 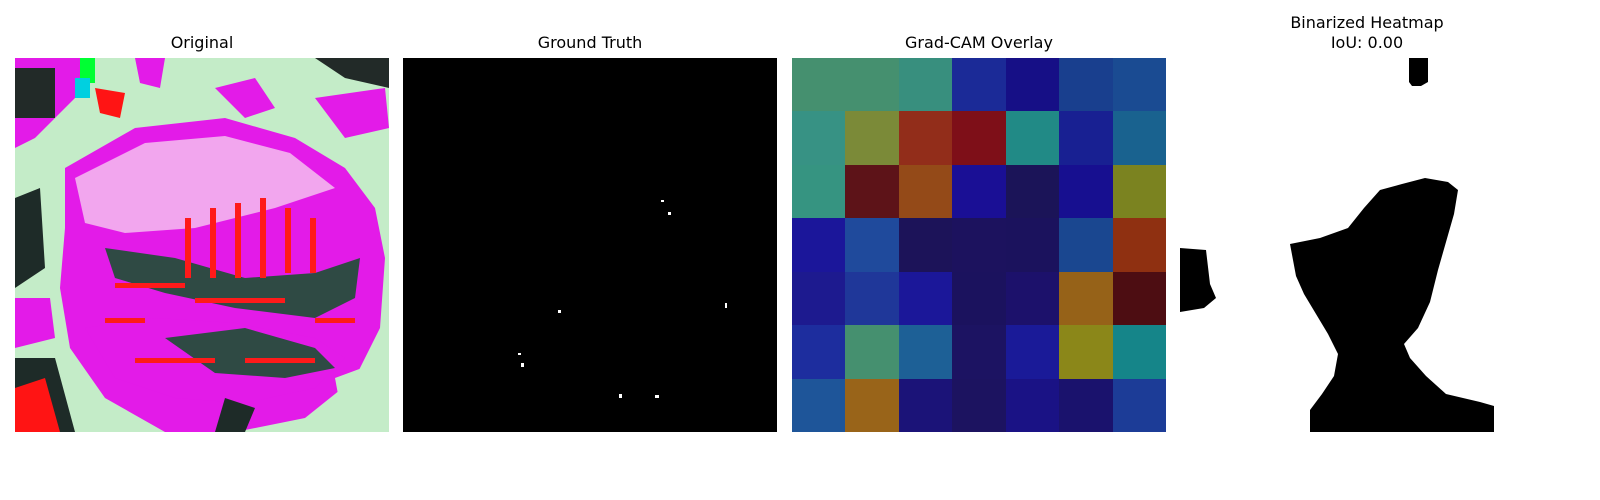 What do you see at coordinates (979, 42) in the screenshot?
I see `gradcam-title: Grad-CAM Overlay` at bounding box center [979, 42].